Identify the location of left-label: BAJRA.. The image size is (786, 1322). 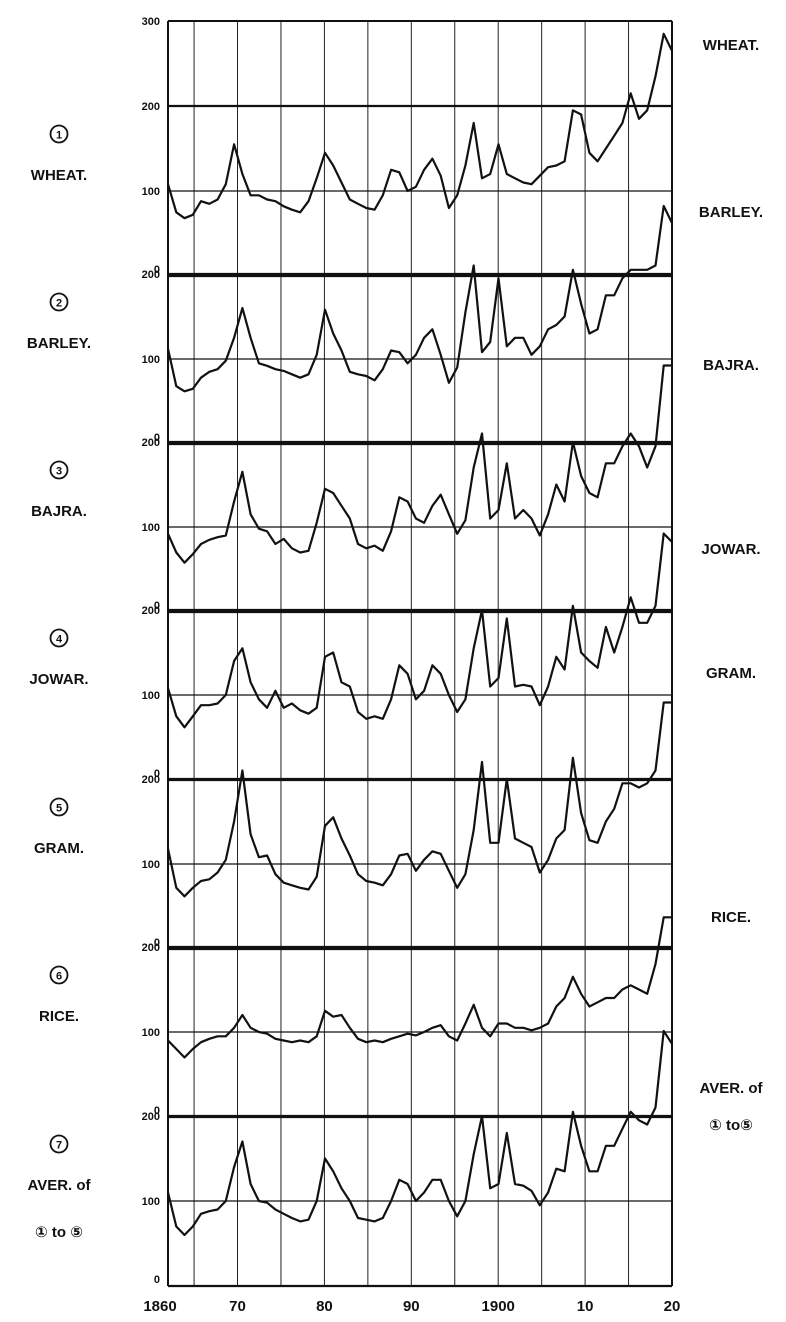
(59, 511).